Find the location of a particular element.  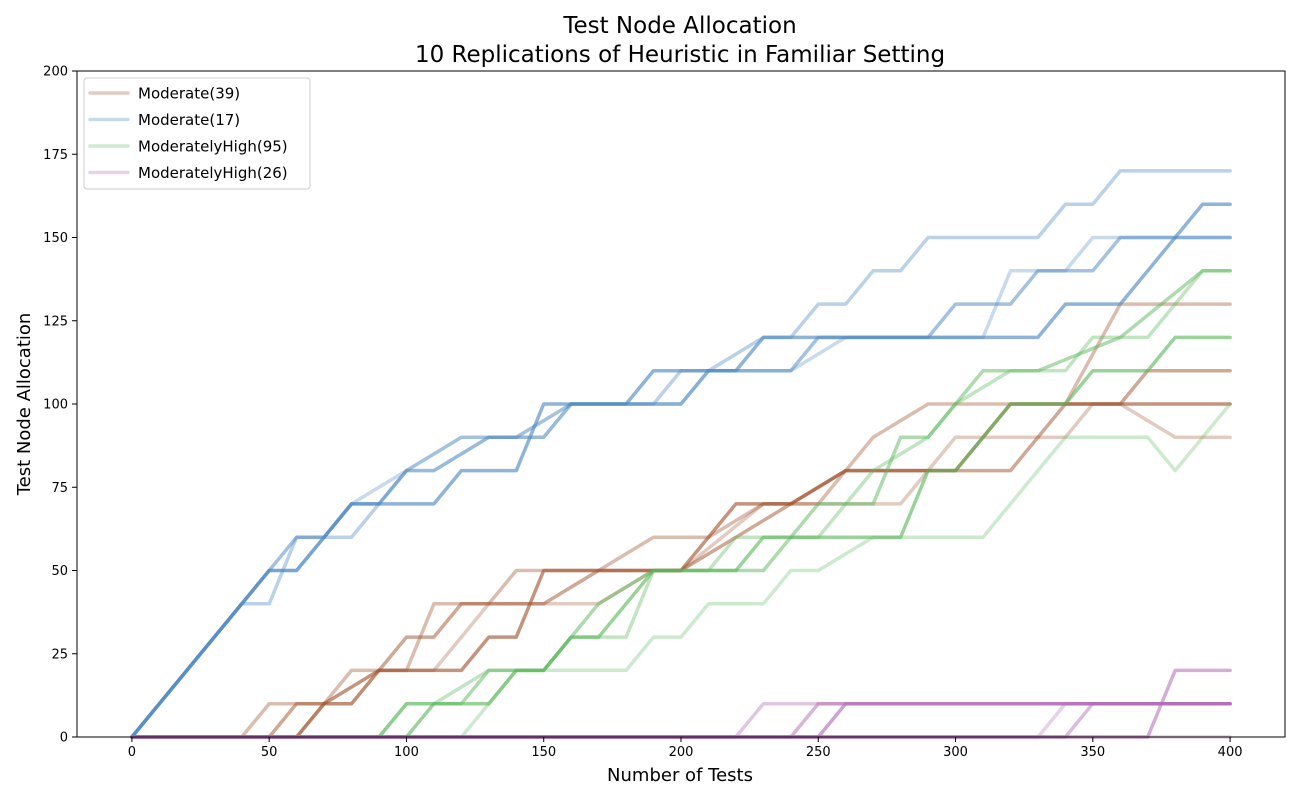

x-tick-label: 200 is located at coordinates (681, 752).